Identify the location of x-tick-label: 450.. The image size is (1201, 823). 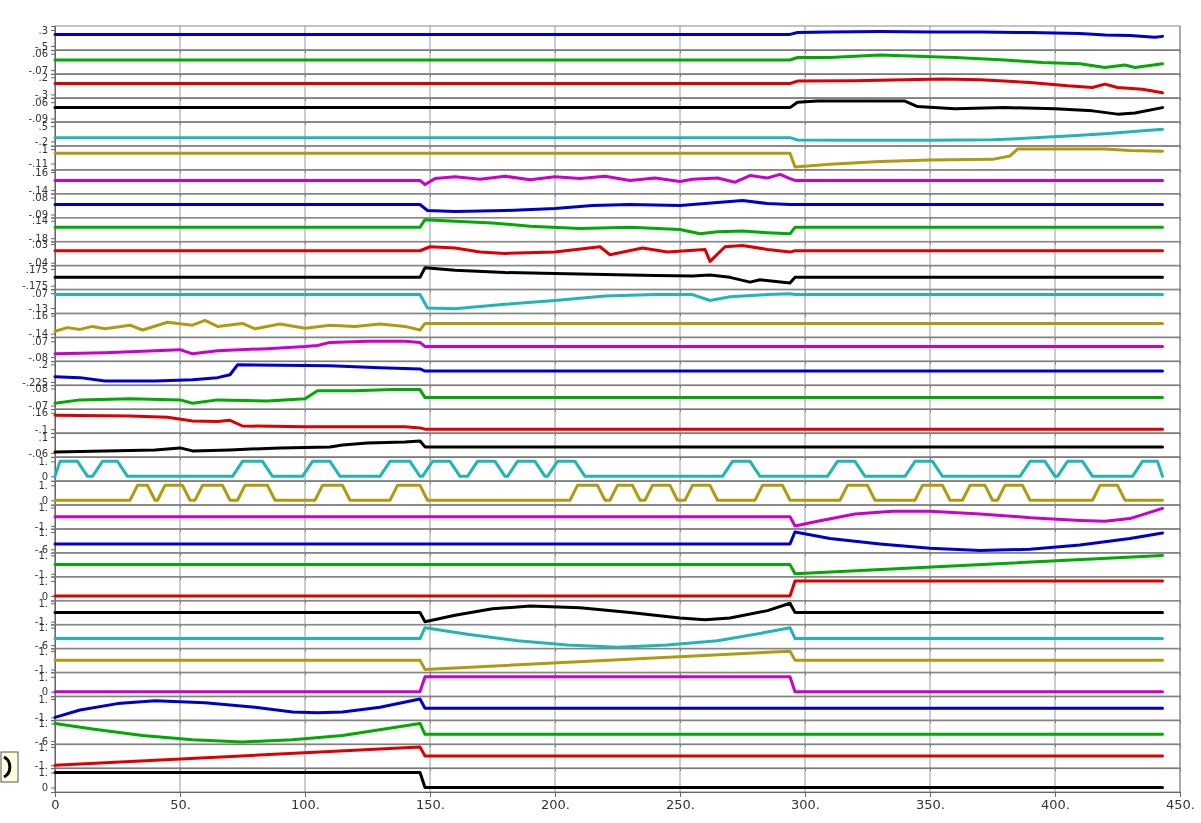
(1180, 805).